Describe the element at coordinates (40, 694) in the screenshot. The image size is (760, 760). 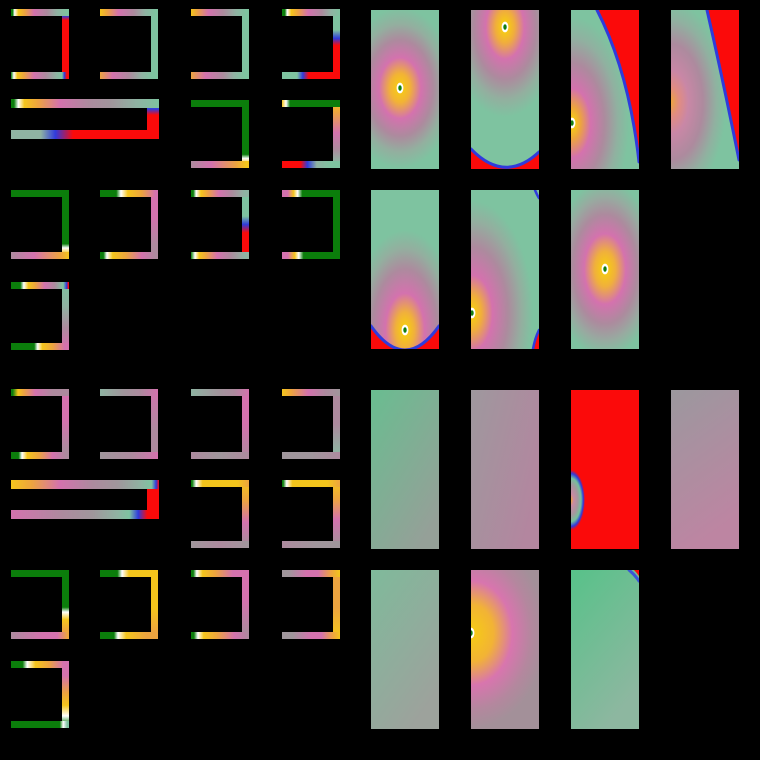
I see `bracket-r8-c1` at that location.